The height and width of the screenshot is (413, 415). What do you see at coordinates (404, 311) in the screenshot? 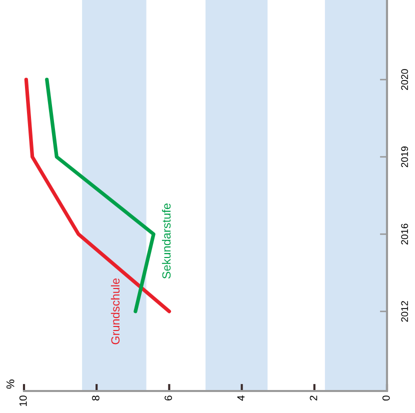
I see `y-tick-label: 2012` at bounding box center [404, 311].